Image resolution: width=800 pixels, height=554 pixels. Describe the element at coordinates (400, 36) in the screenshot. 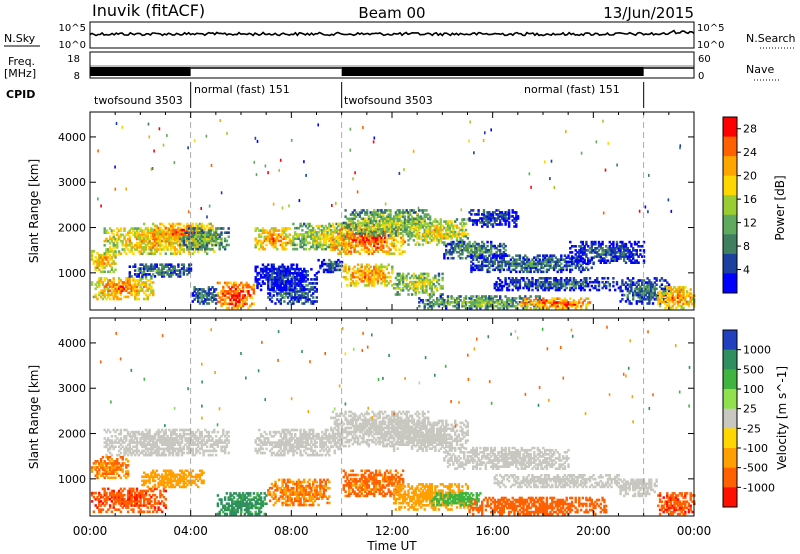

I see `noise-panel: N.Sky 10^5 10^0 10^5 10^0 N.Search` at that location.